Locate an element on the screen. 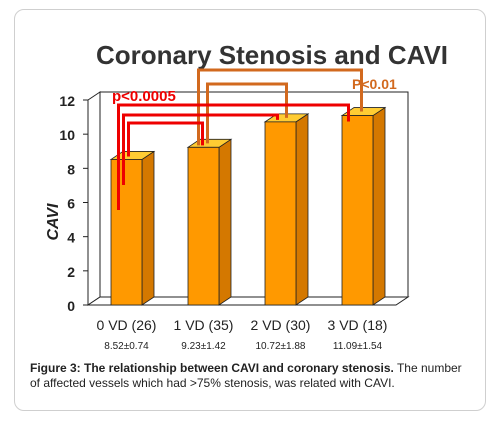 The height and width of the screenshot is (429, 499). bracket-0vd-3vd is located at coordinates (233, 156).